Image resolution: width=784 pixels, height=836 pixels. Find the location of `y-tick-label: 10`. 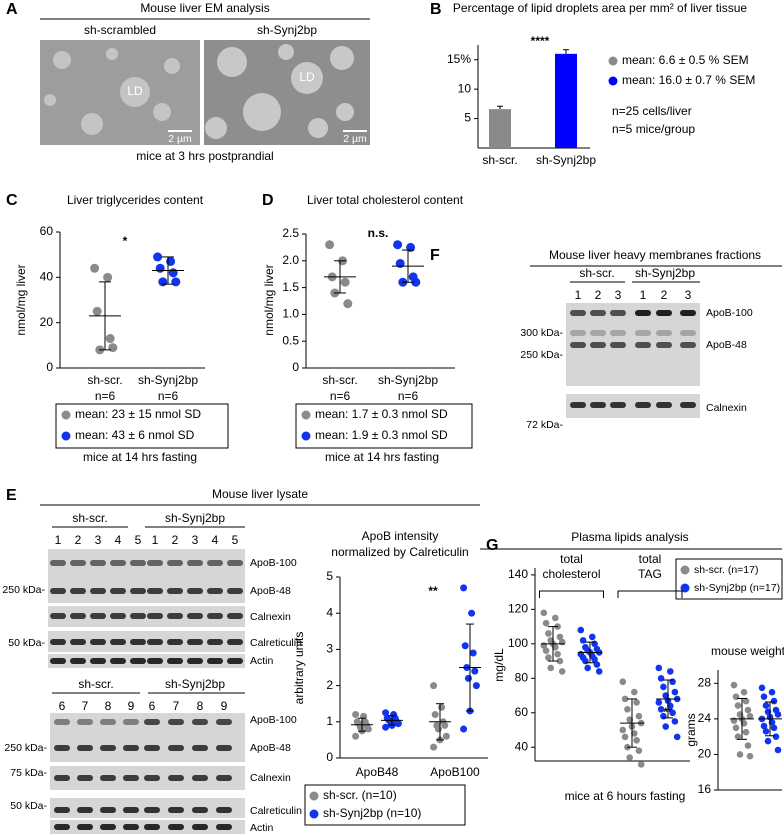

y-tick-label: 10 is located at coordinates (465, 88).